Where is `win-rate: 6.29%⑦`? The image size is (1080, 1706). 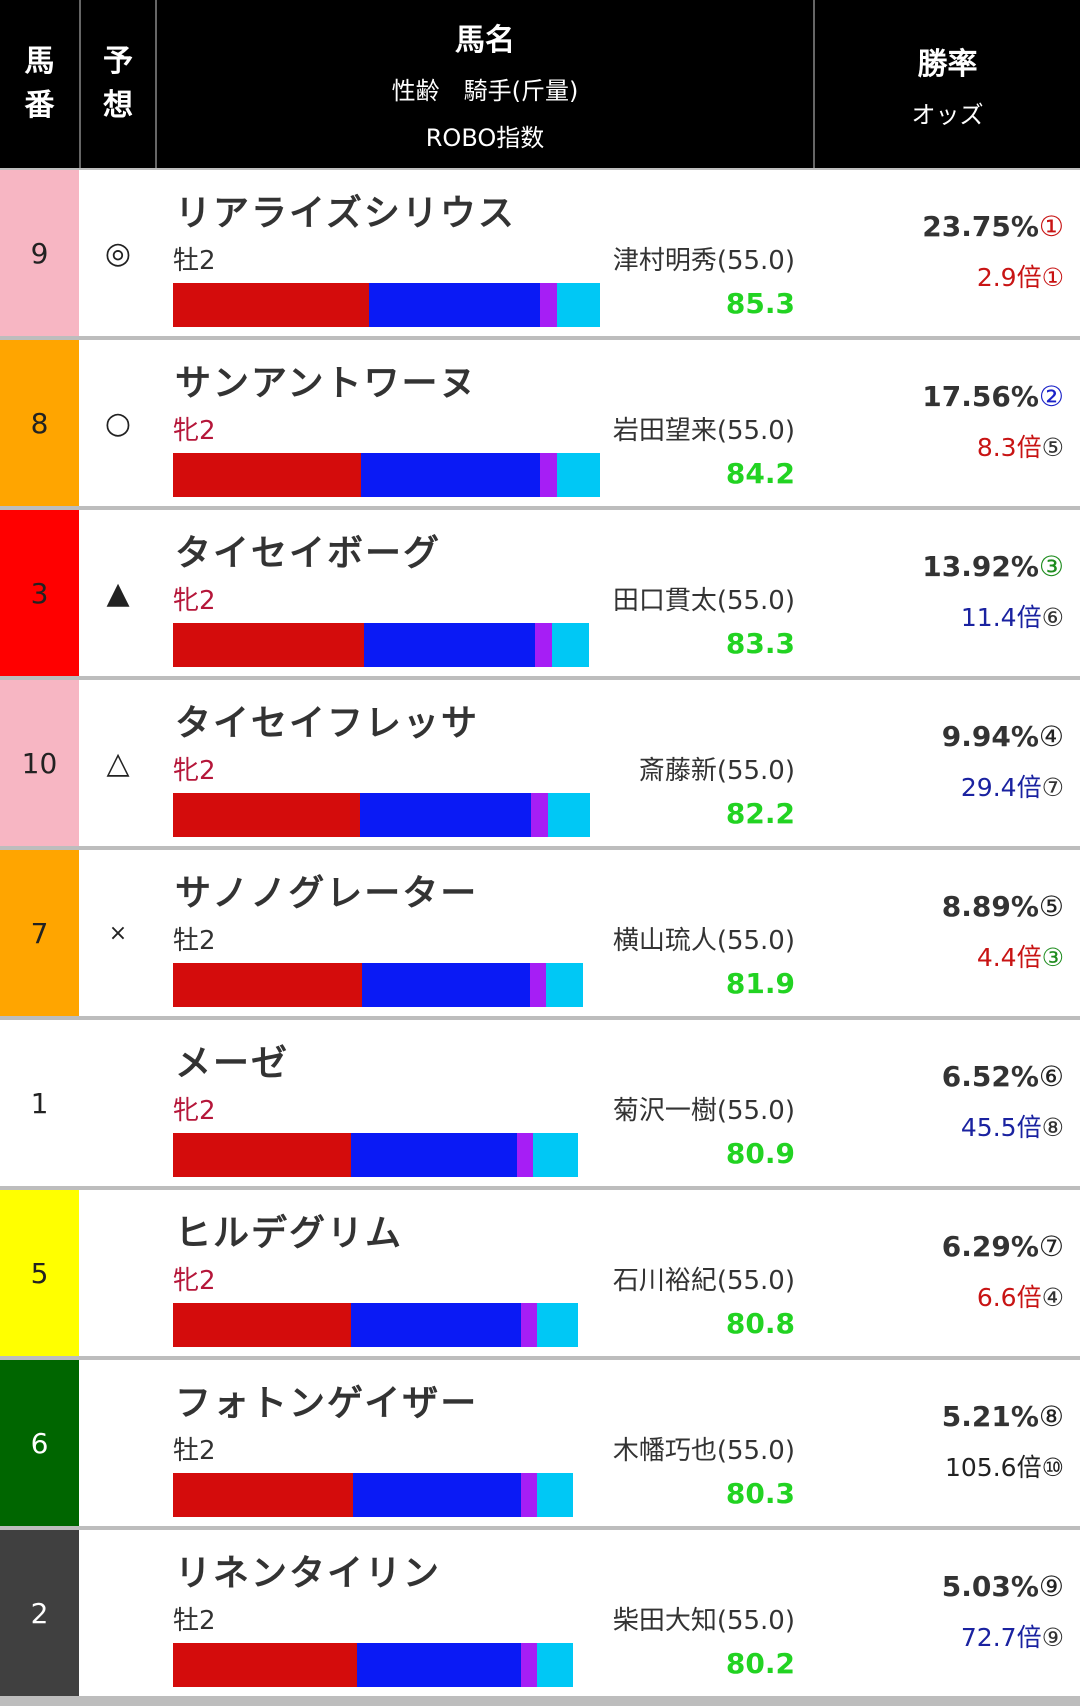 win-rate: 6.29%⑦ is located at coordinates (1003, 1246).